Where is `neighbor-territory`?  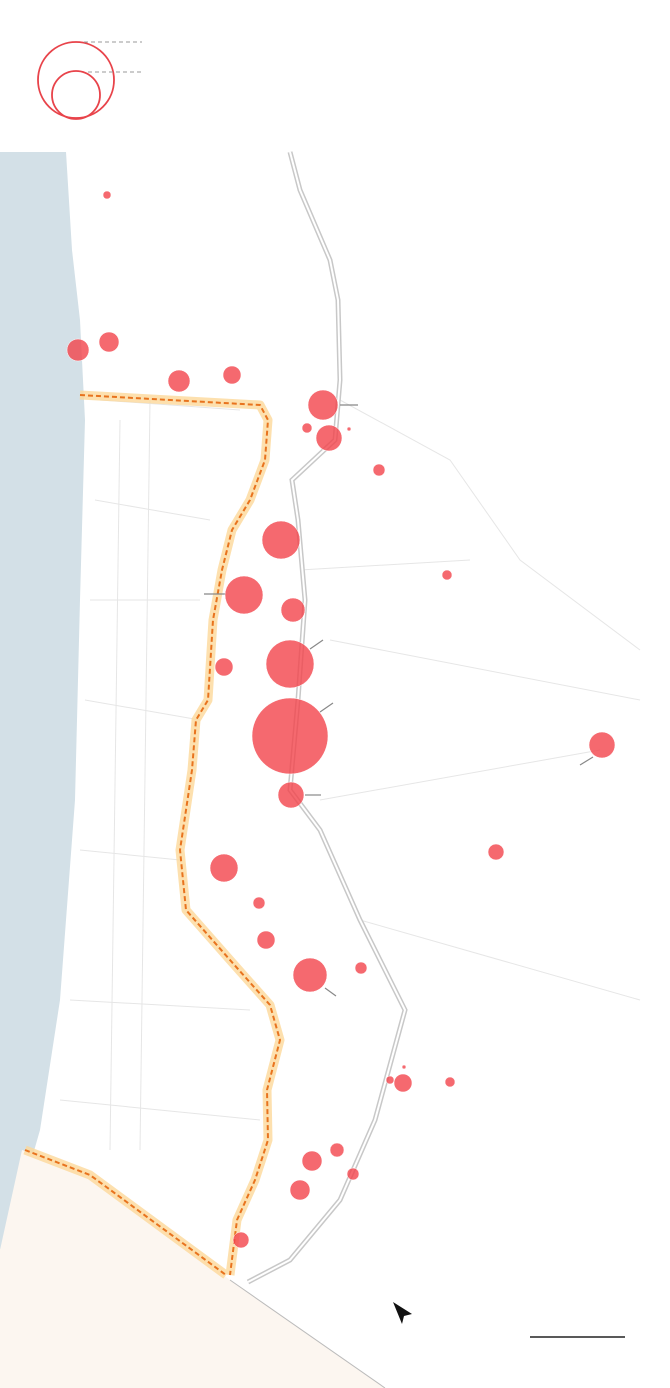 neighbor-territory is located at coordinates (192, 1269).